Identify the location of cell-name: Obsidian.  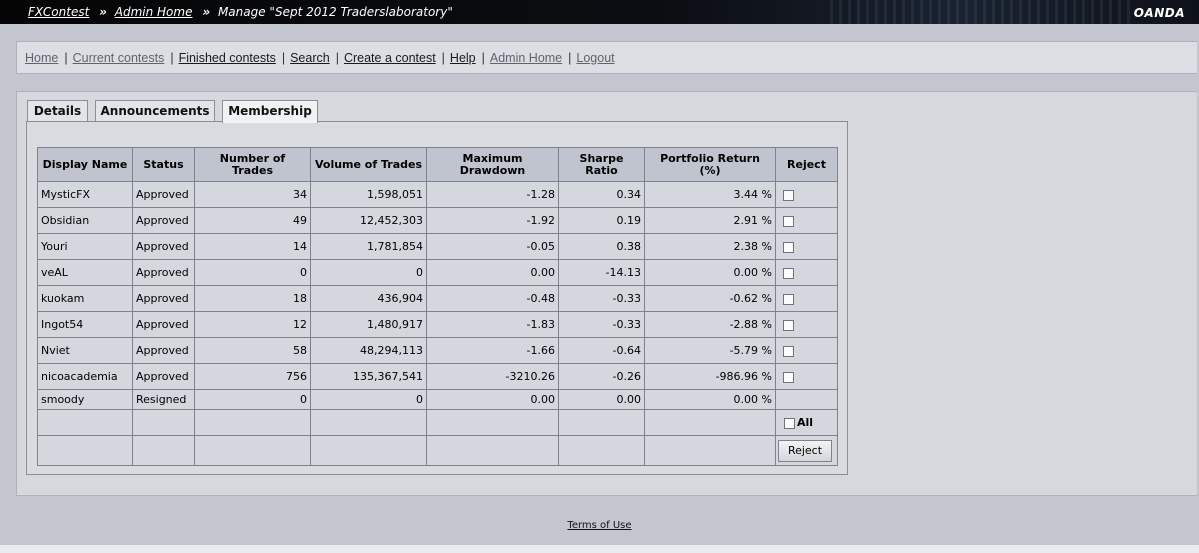
(85, 220).